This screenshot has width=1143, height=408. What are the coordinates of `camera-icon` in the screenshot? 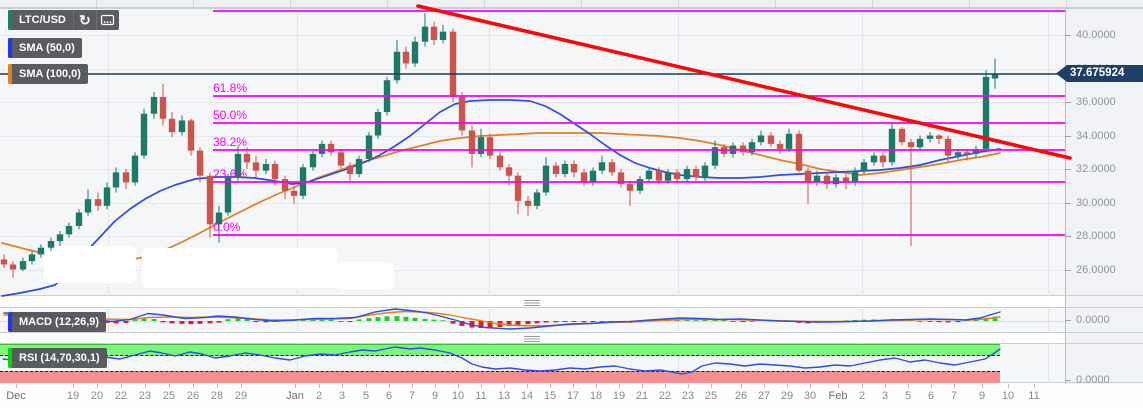 It's located at (108, 20).